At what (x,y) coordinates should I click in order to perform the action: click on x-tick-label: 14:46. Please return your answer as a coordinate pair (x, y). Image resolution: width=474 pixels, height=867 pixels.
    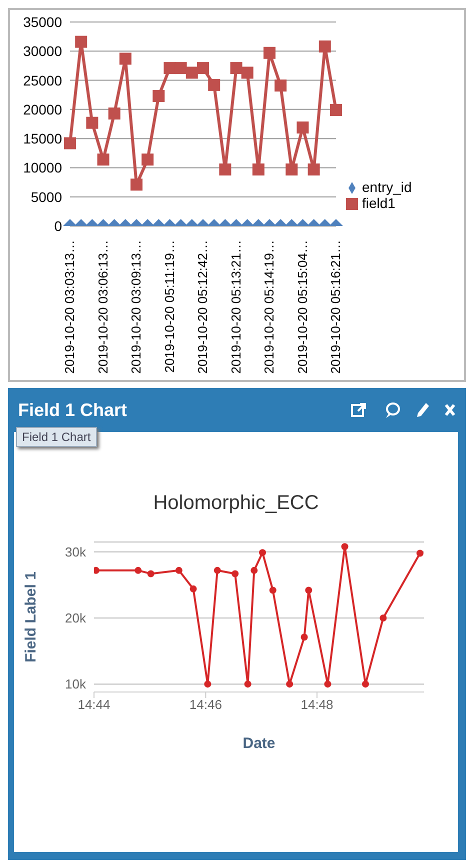
    Looking at the image, I should click on (205, 704).